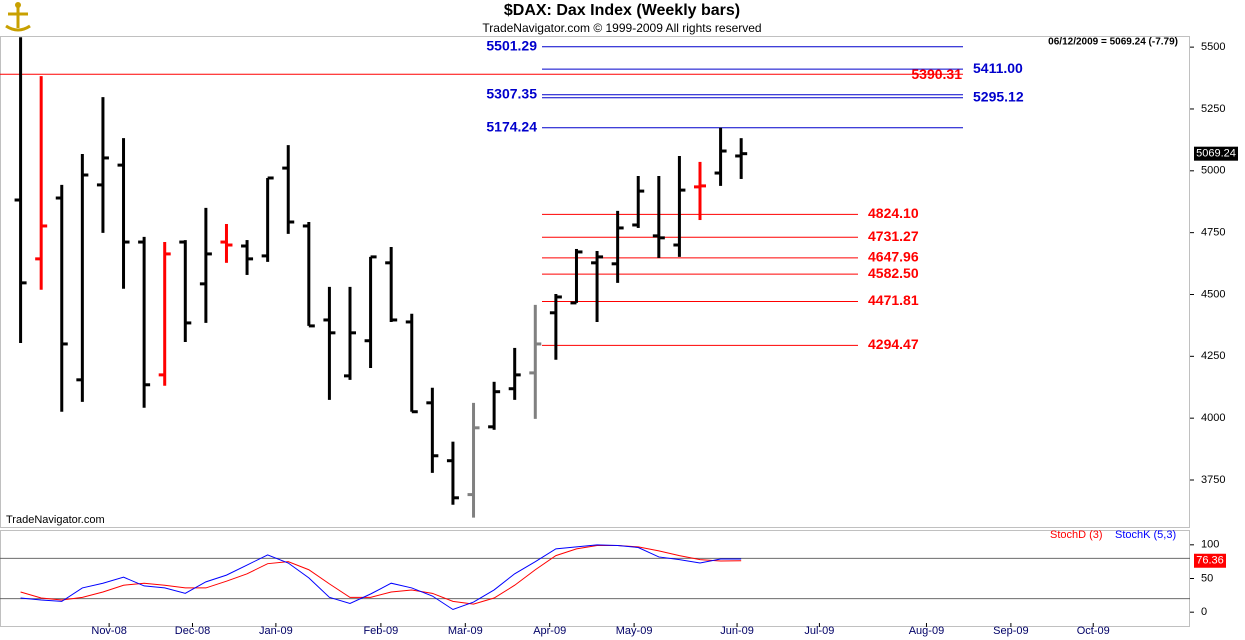  What do you see at coordinates (1010, 631) in the screenshot?
I see `x-tick-label: Sep-09` at bounding box center [1010, 631].